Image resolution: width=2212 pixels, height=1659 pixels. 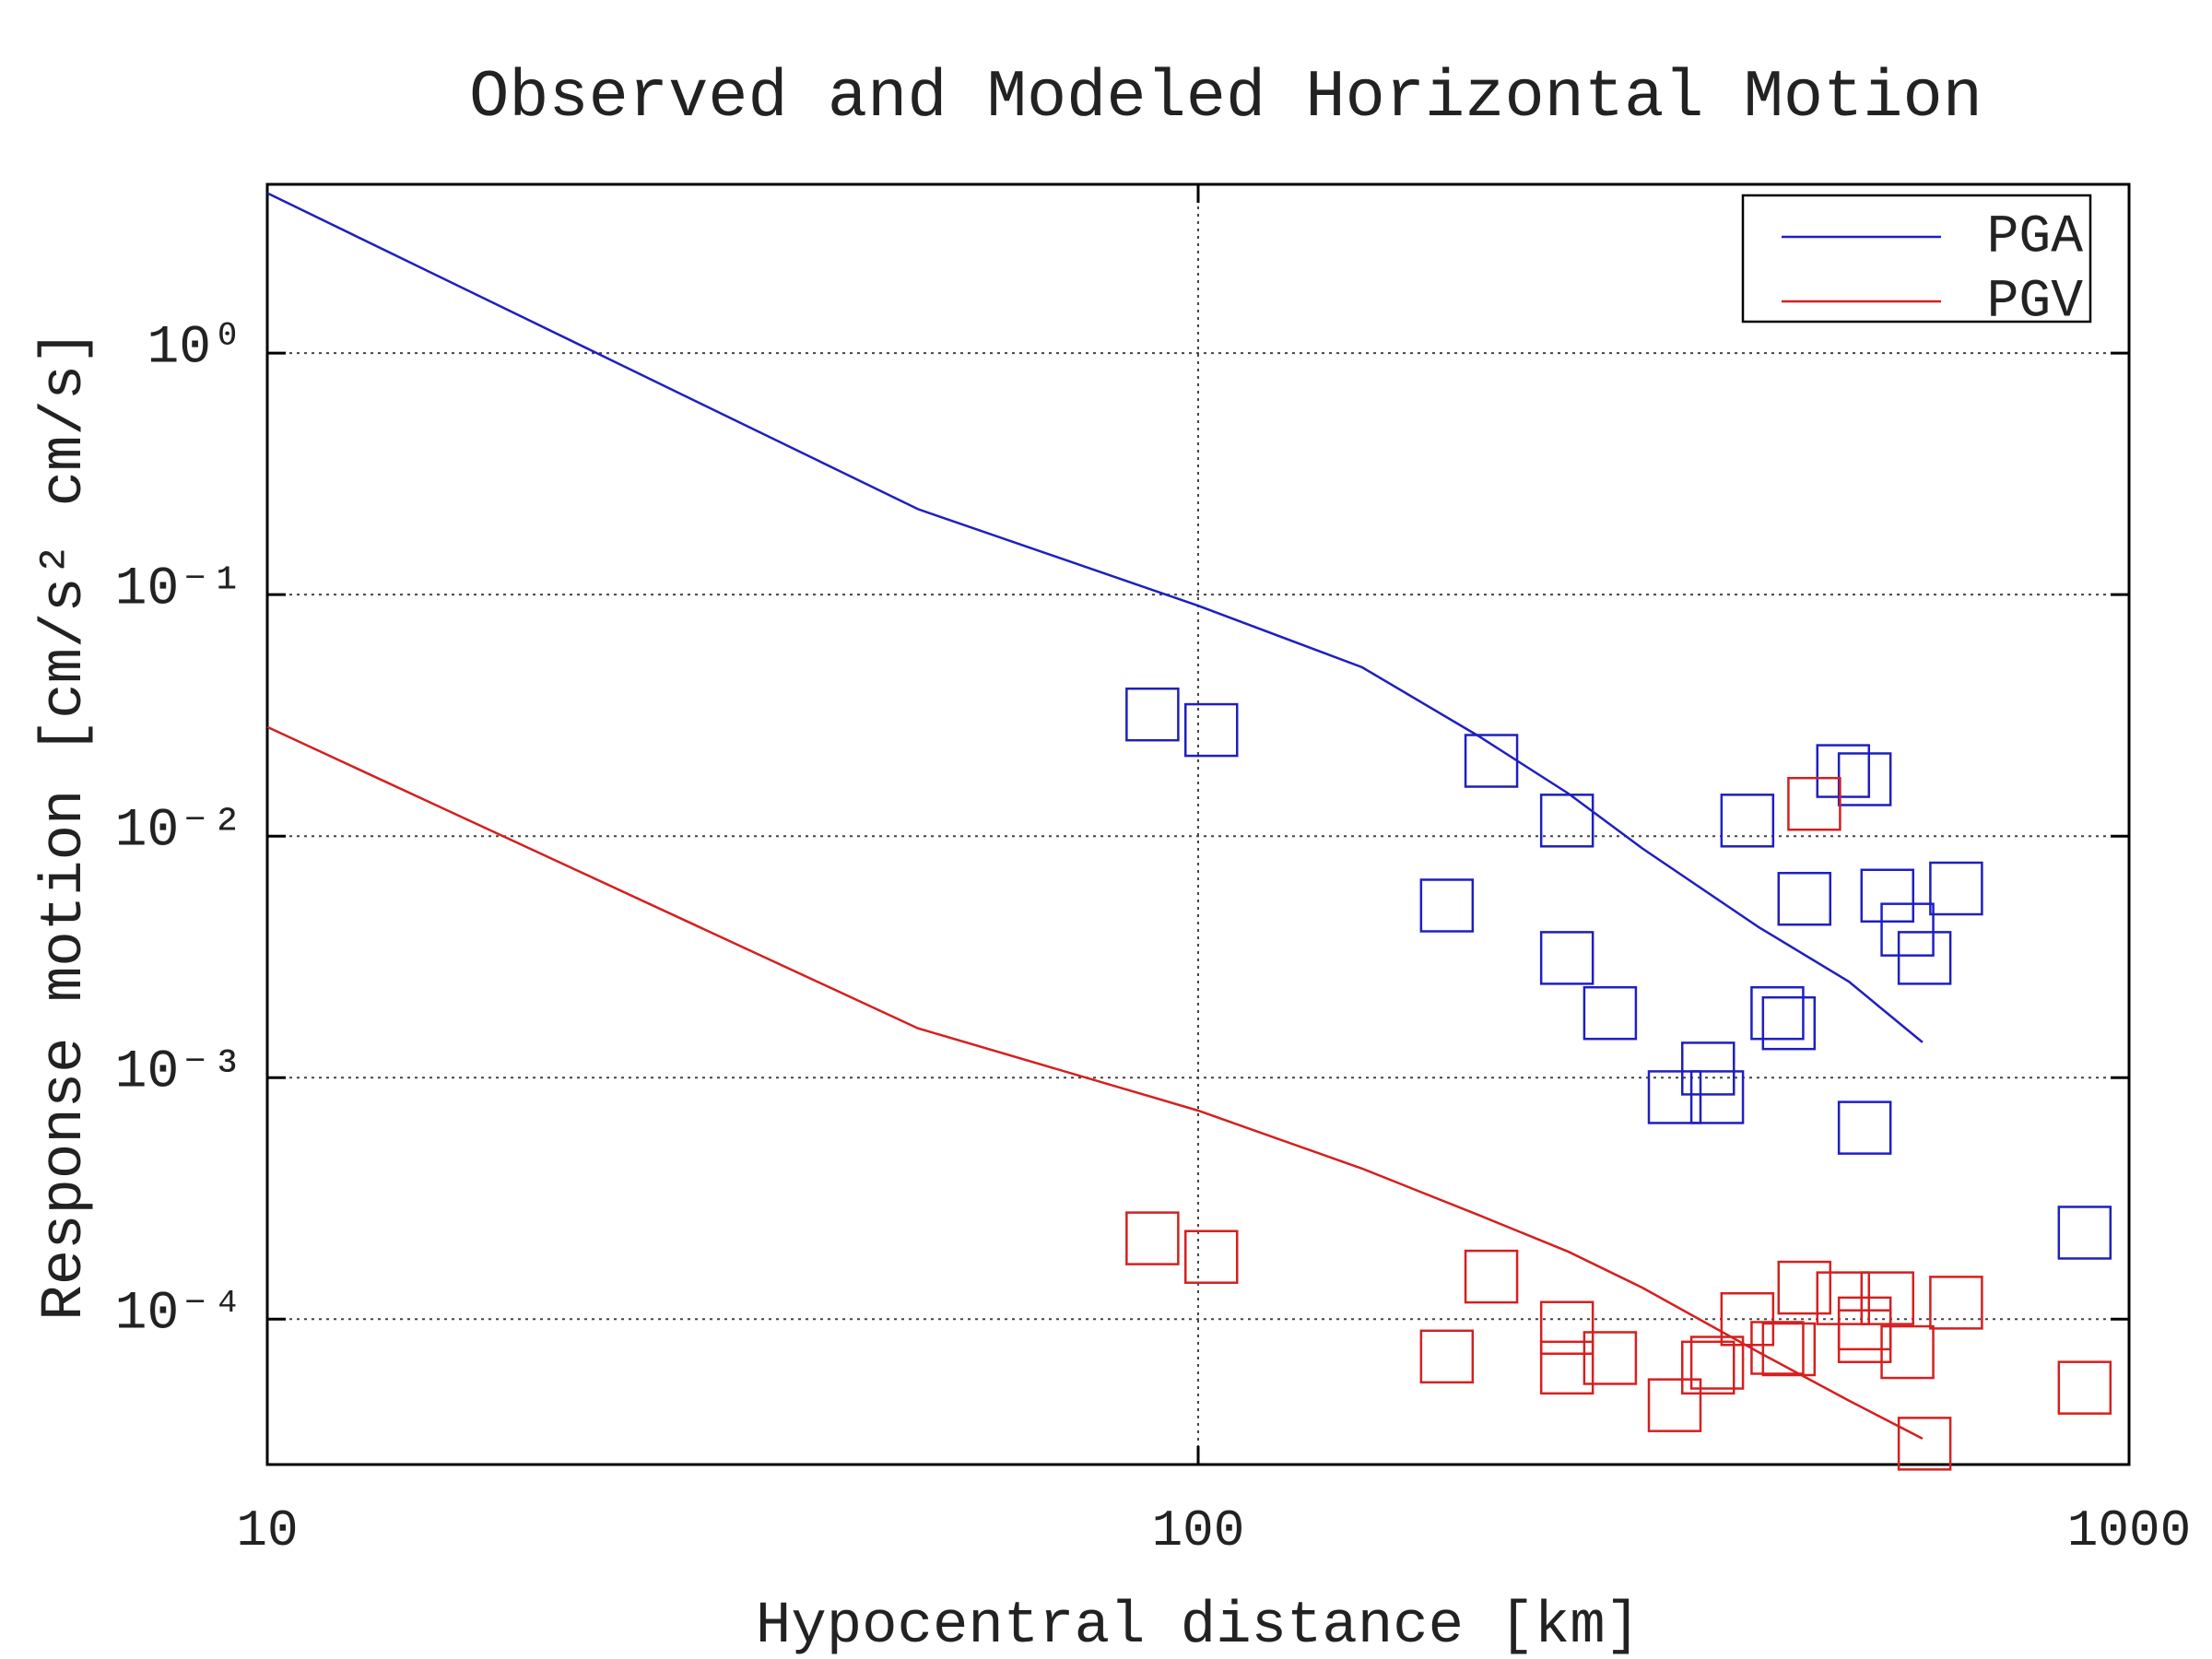 What do you see at coordinates (2035, 302) in the screenshot?
I see `legend-label: PGV` at bounding box center [2035, 302].